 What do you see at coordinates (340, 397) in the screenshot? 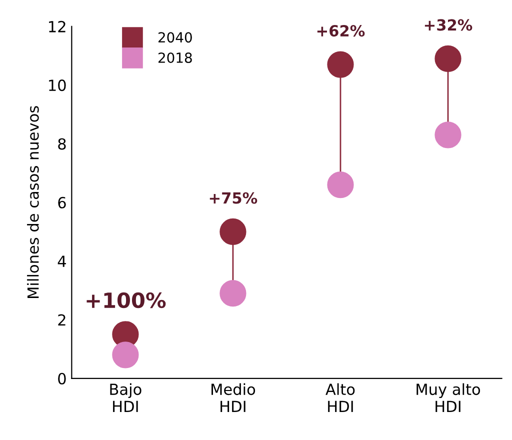
I see `x-tick-label: Alto HDI` at bounding box center [340, 397].